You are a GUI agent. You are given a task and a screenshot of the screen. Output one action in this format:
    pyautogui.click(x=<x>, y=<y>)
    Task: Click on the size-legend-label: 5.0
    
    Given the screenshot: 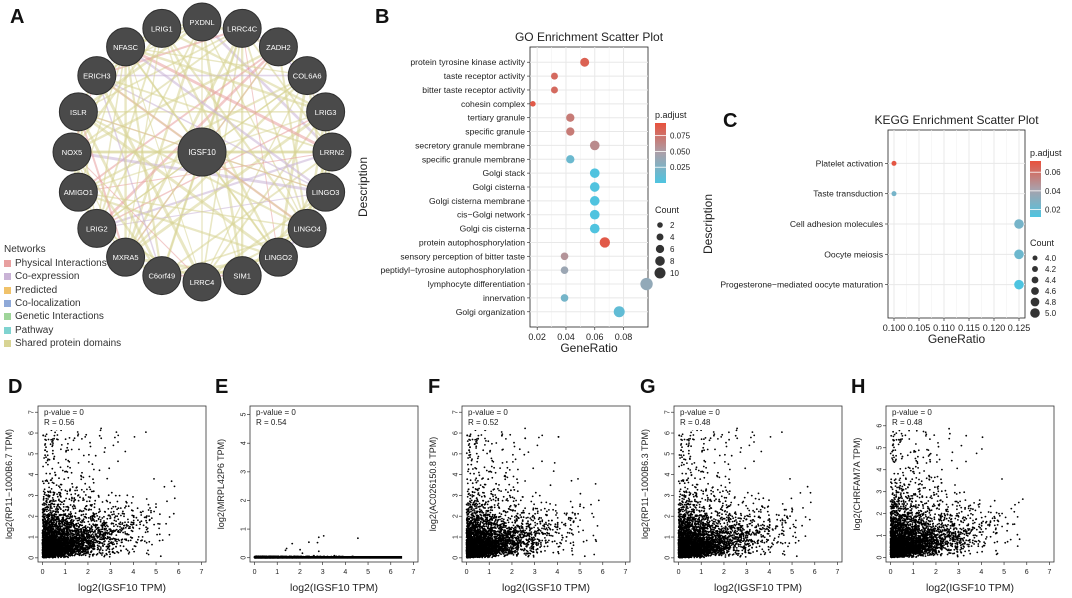 What is the action you would take?
    pyautogui.click(x=1051, y=313)
    